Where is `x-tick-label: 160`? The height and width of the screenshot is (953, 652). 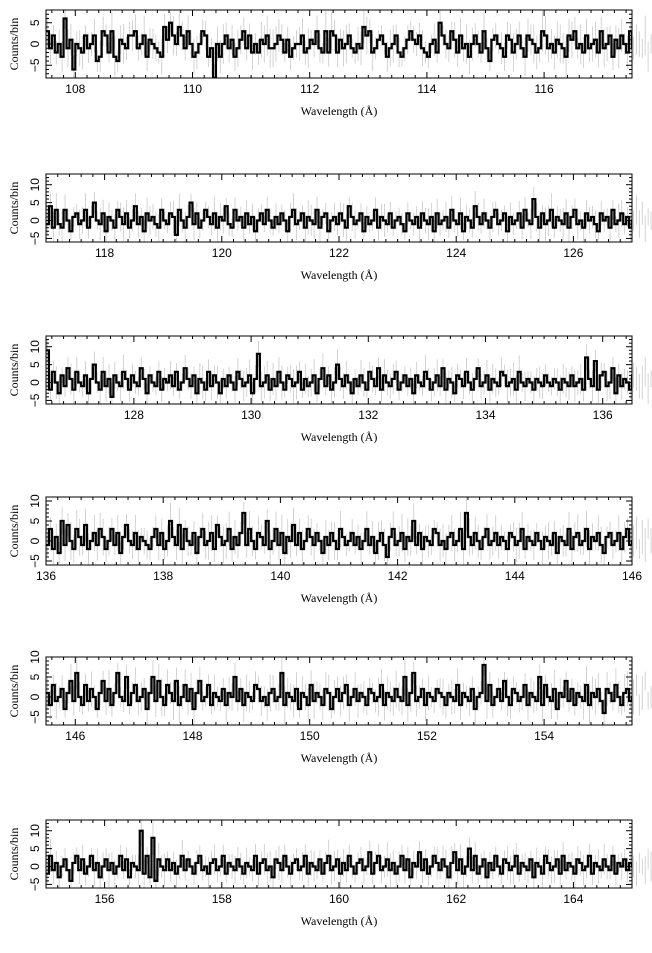 x-tick-label: 160 is located at coordinates (339, 899).